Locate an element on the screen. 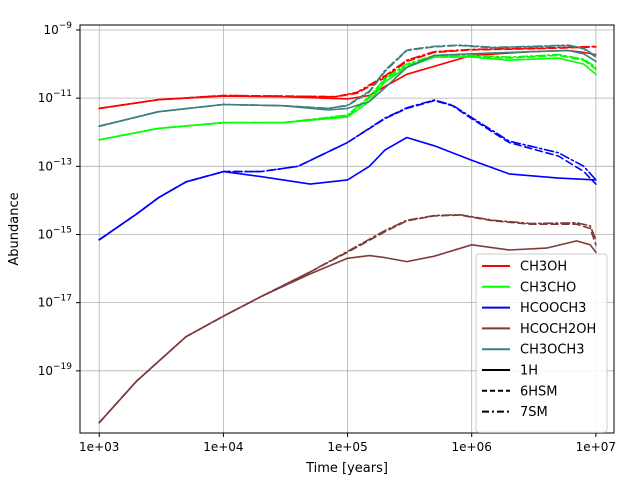 The width and height of the screenshot is (640, 480). x-tick-label: 1e+06 is located at coordinates (472, 447).